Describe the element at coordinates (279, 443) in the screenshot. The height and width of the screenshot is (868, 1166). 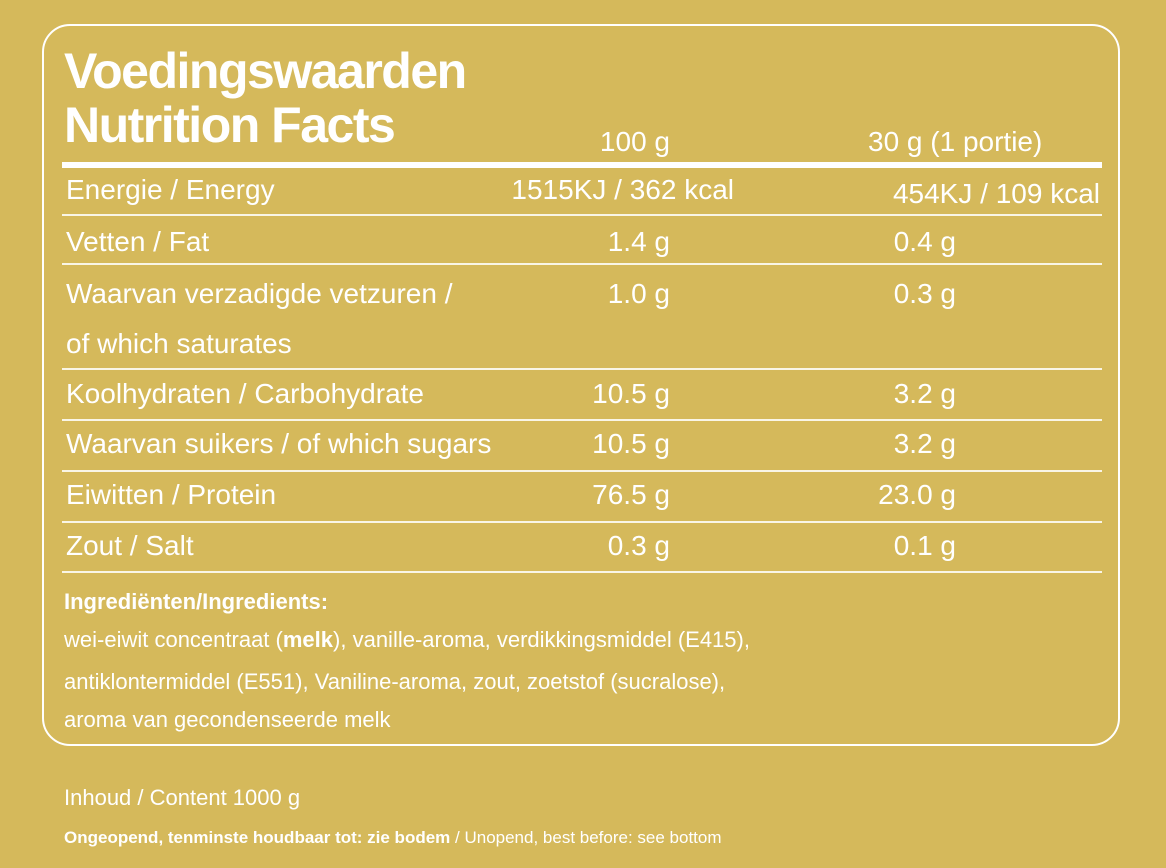
I see `row-sugars-label: Waarvan suikers / of which sugars` at that location.